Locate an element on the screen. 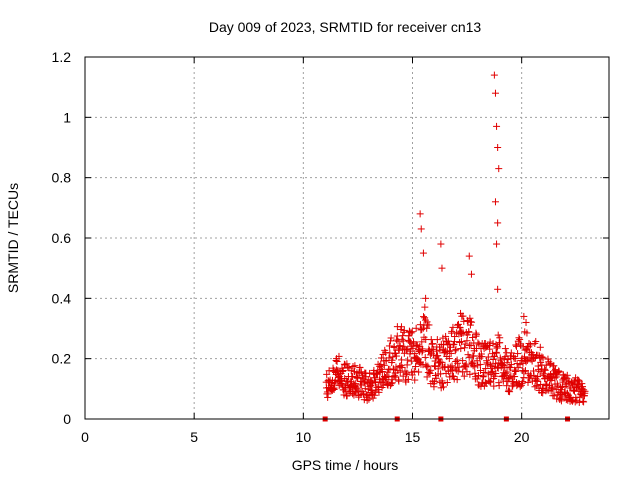 The height and width of the screenshot is (480, 640). x-tick-label: 0 is located at coordinates (85, 437).